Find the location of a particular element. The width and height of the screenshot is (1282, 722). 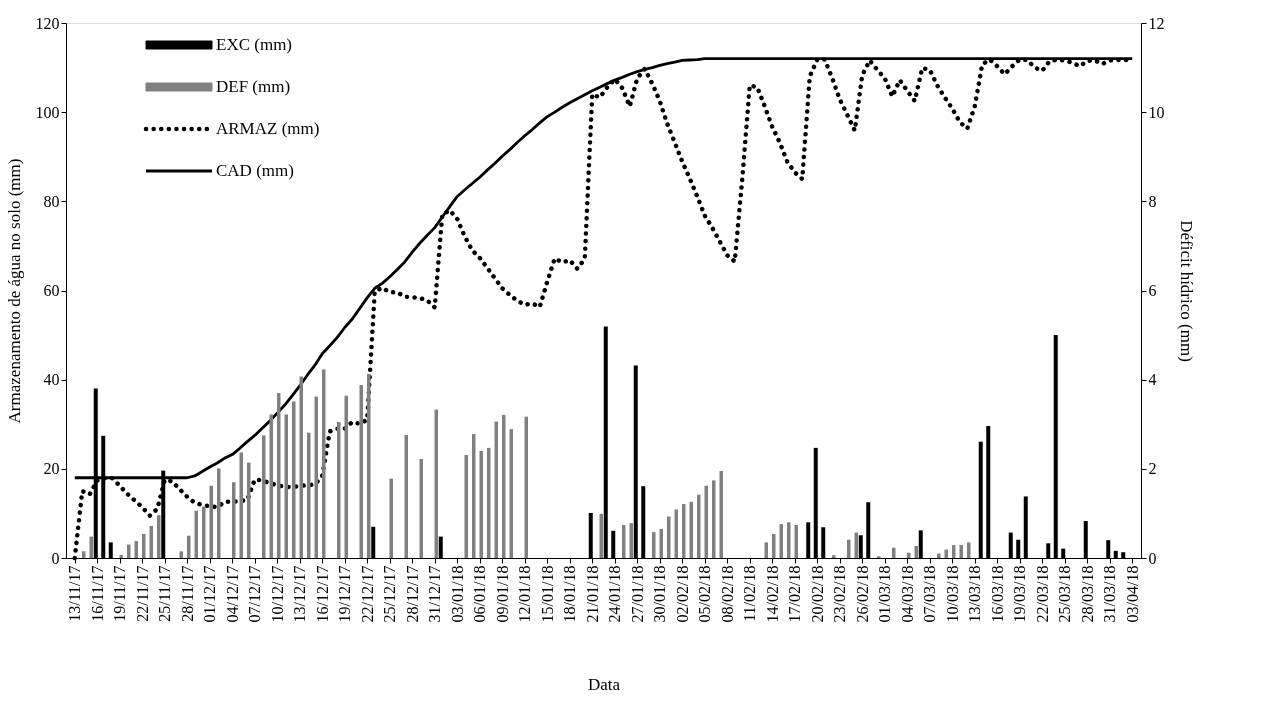

y-tick-label: 80 is located at coordinates (51, 201).